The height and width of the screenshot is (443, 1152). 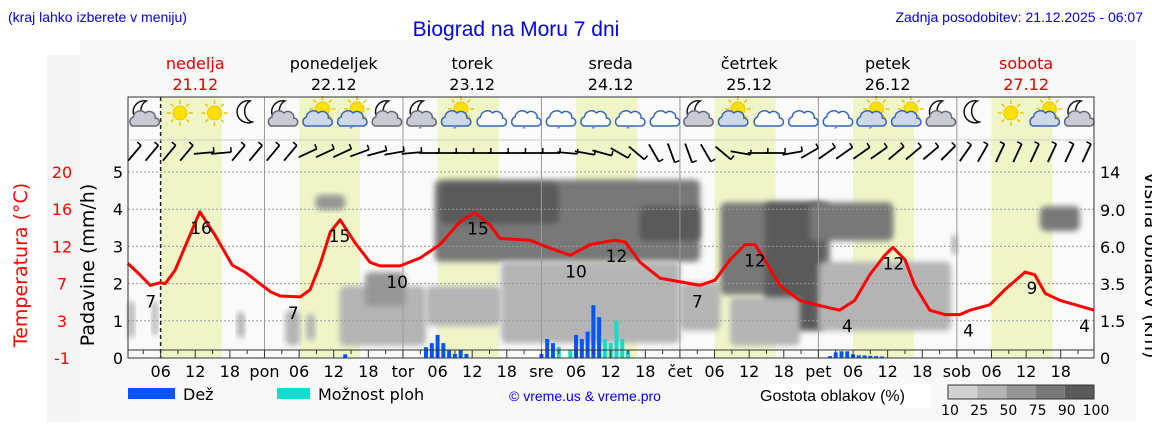 What do you see at coordinates (1026, 84) in the screenshot?
I see `day-date: 27.12` at bounding box center [1026, 84].